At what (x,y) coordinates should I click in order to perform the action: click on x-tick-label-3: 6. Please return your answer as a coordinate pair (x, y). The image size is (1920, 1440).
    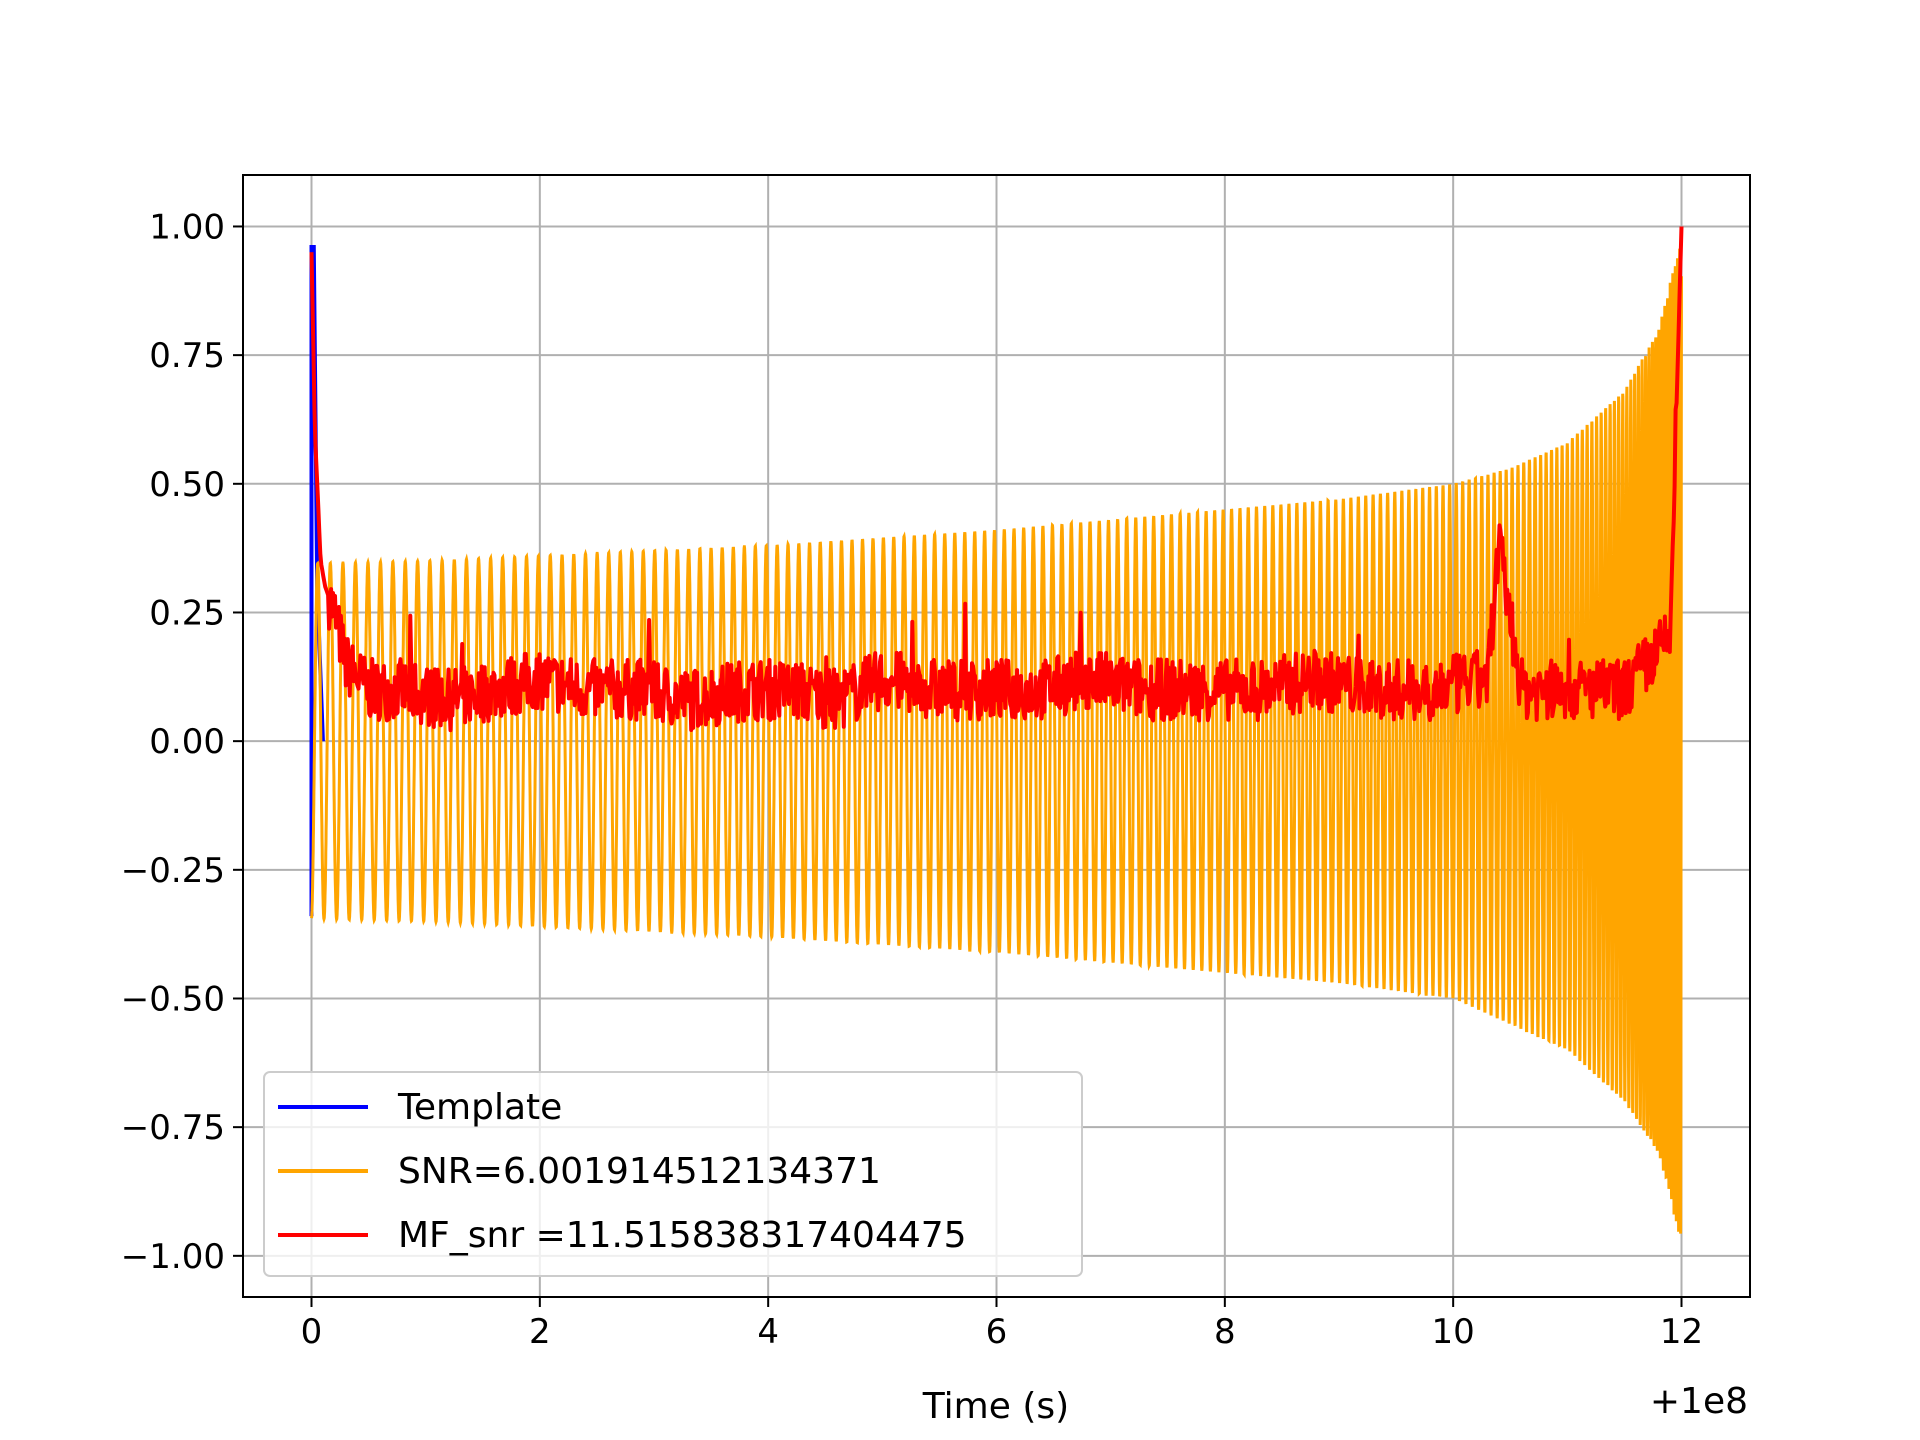
    Looking at the image, I should click on (997, 1332).